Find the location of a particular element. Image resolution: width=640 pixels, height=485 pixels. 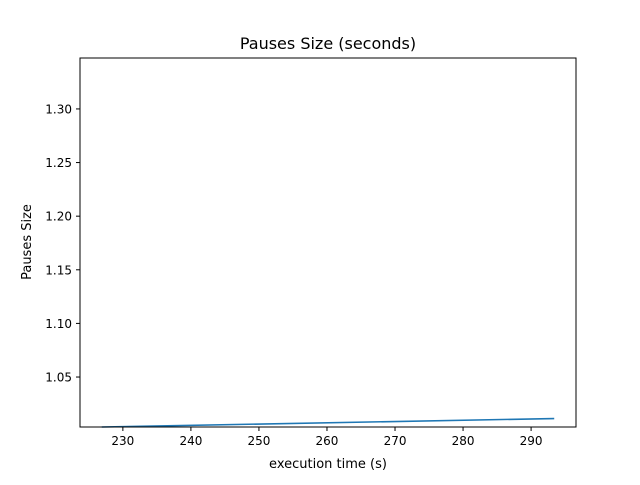

y-tick-label: 1.20 is located at coordinates (58, 217).